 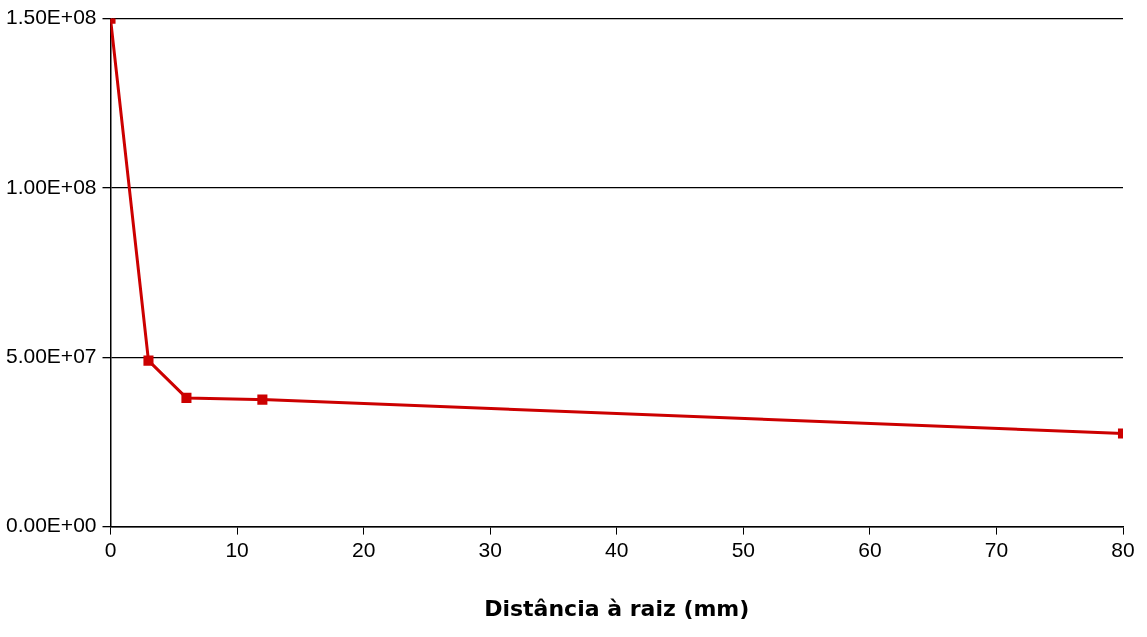 I want to click on y-tick-label: 1.00E+08, so click(x=51, y=186).